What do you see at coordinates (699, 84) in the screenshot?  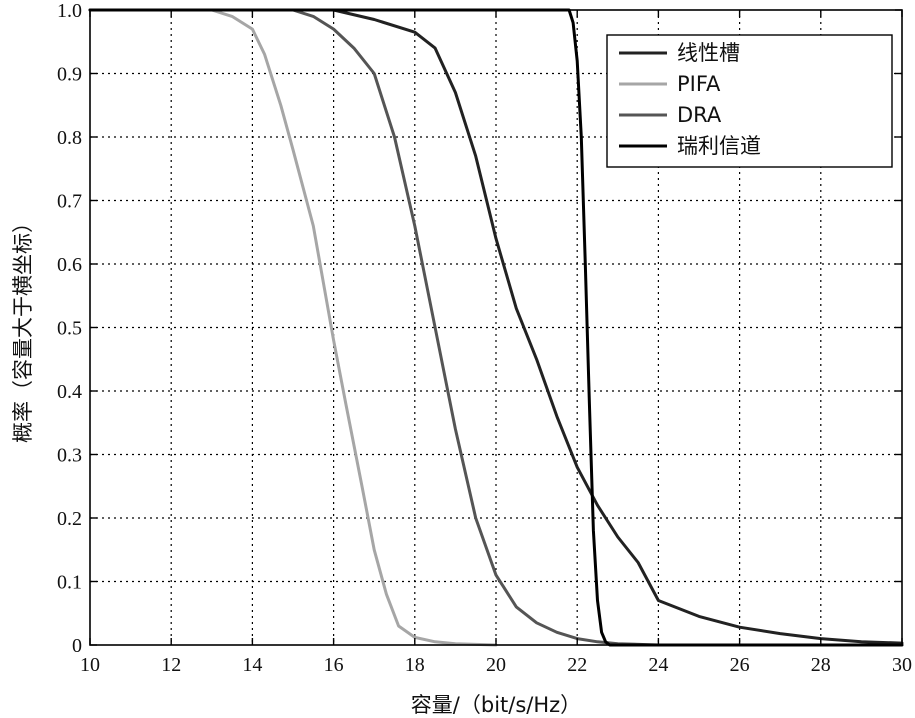 I see `legend-label: PIFA` at bounding box center [699, 84].